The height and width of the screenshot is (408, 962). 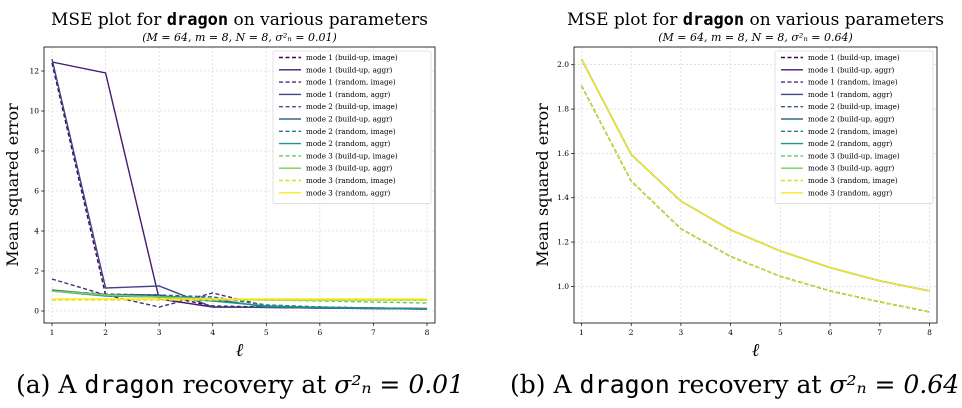 I want to click on chart-b-title-suffix: on various parameters, so click(x=844, y=20).